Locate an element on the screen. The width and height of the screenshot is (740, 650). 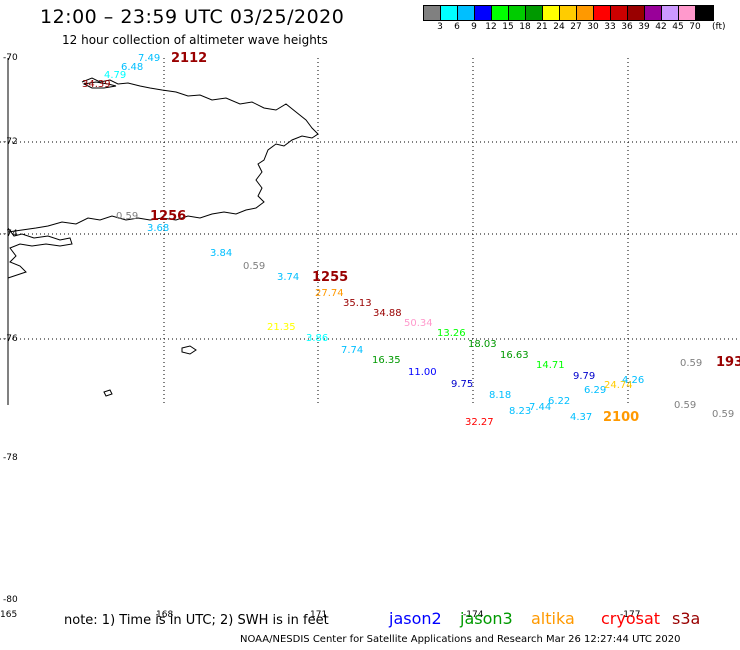
colorbar-tick-label: 12 is located at coordinates (491, 27).